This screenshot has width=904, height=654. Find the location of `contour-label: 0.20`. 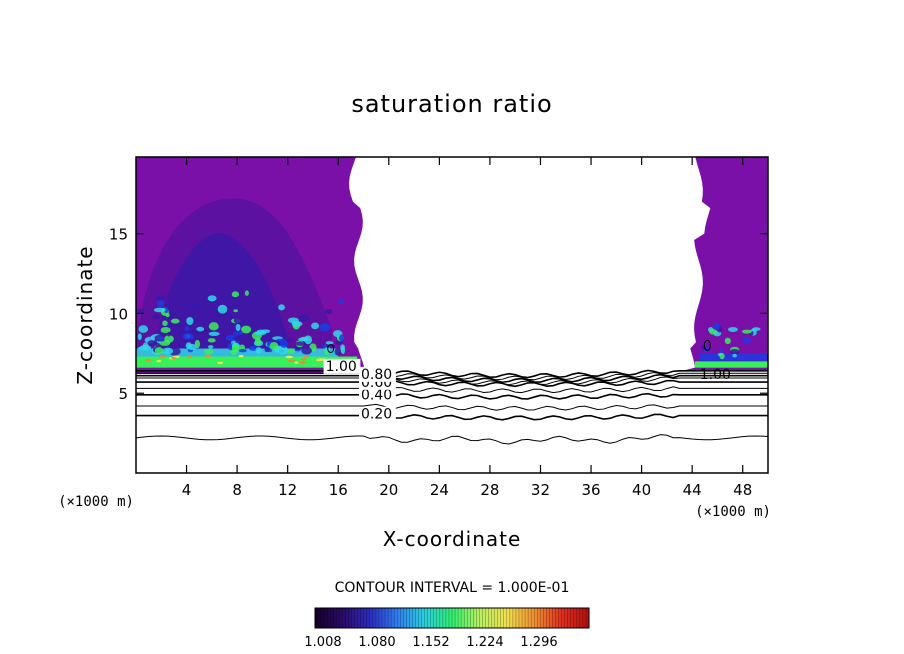

contour-label: 0.20 is located at coordinates (376, 415).